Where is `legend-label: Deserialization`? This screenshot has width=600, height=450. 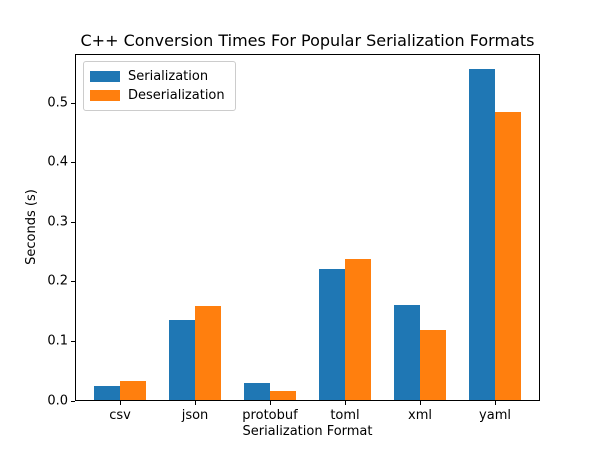
legend-label: Deserialization is located at coordinates (176, 95).